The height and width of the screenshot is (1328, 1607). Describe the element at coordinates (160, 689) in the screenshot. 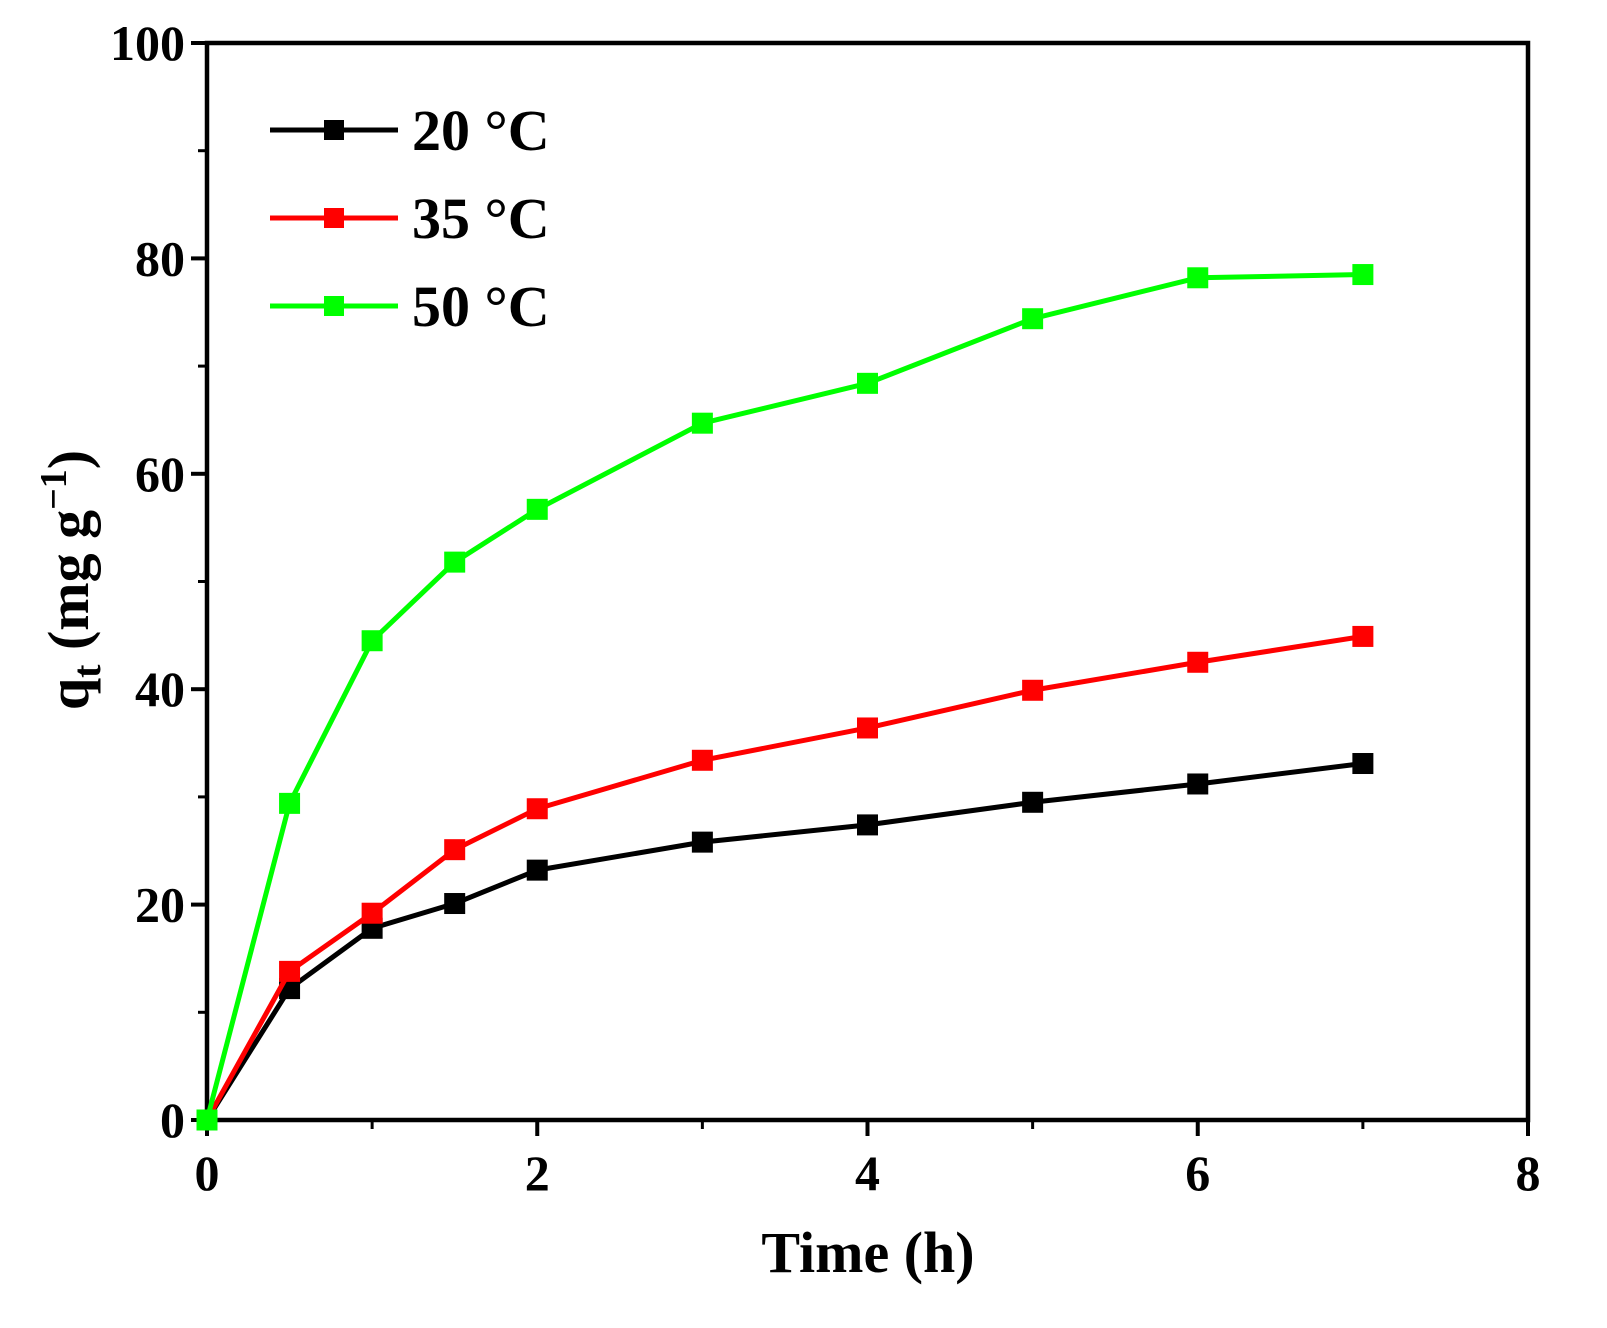

I see `y-tick-label: 40` at that location.